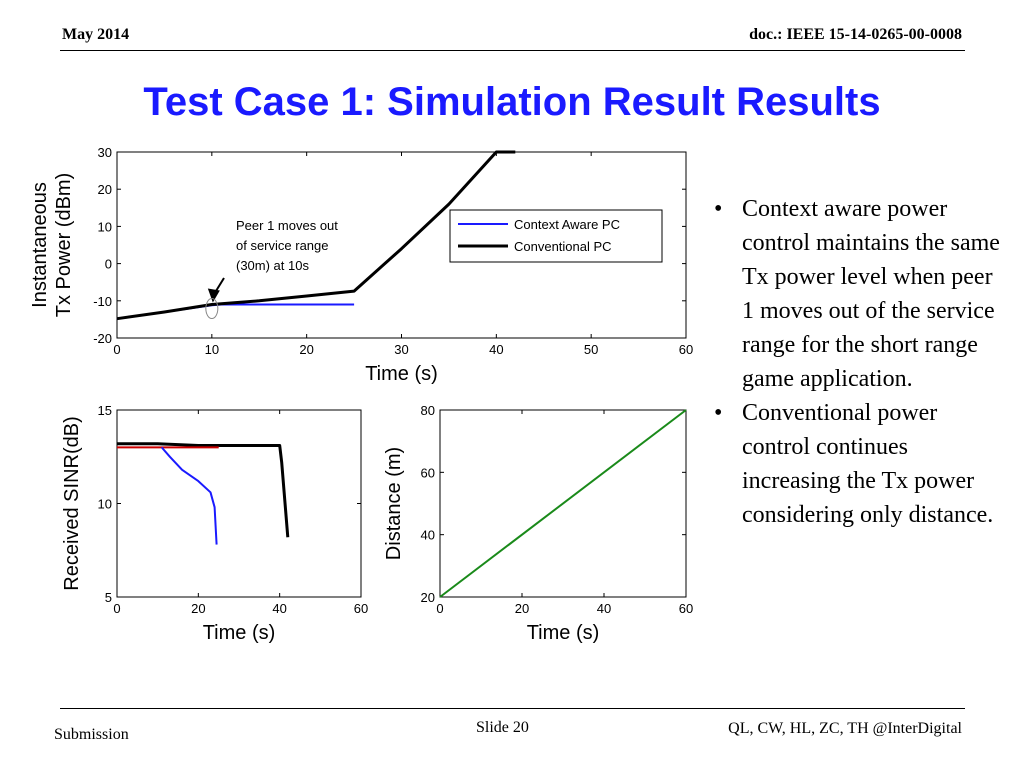 The height and width of the screenshot is (768, 1024). I want to click on y-tick-label: -20, so click(102, 338).